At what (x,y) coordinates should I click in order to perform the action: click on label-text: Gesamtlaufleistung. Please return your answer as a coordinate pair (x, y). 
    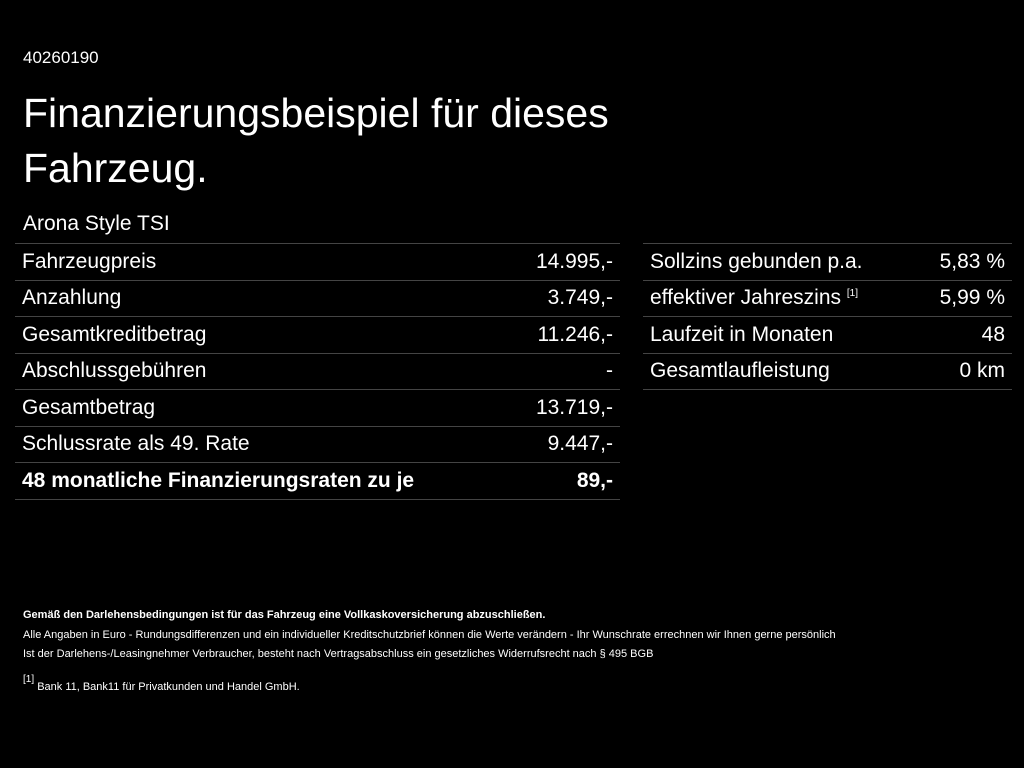
    Looking at the image, I should click on (740, 371).